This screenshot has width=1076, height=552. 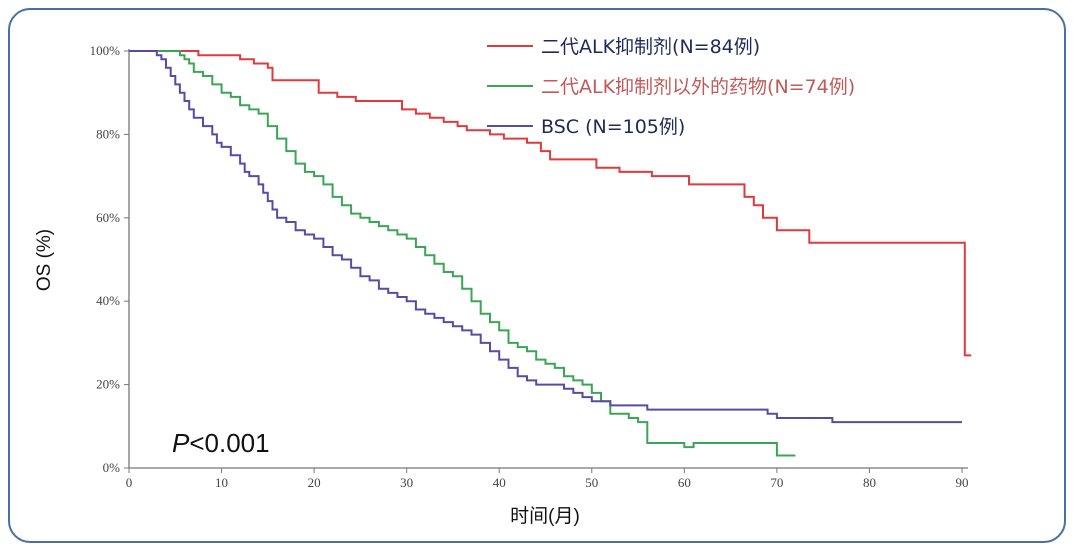 What do you see at coordinates (776, 482) in the screenshot?
I see `x-tick-label: 70` at bounding box center [776, 482].